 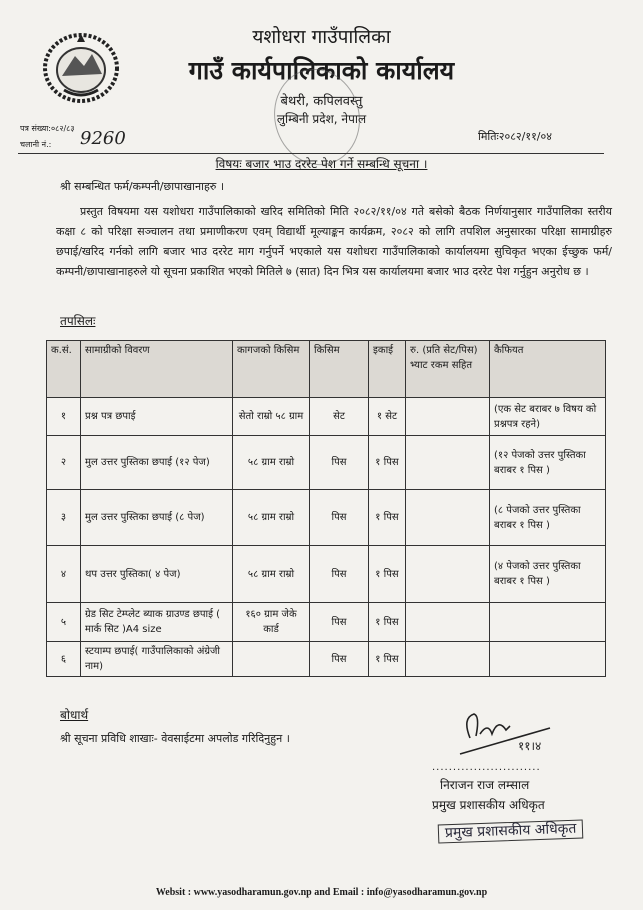 What do you see at coordinates (510, 831) in the screenshot?
I see `title-stamp: प्रमुख प्रशासकीय अधिकृत` at bounding box center [510, 831].